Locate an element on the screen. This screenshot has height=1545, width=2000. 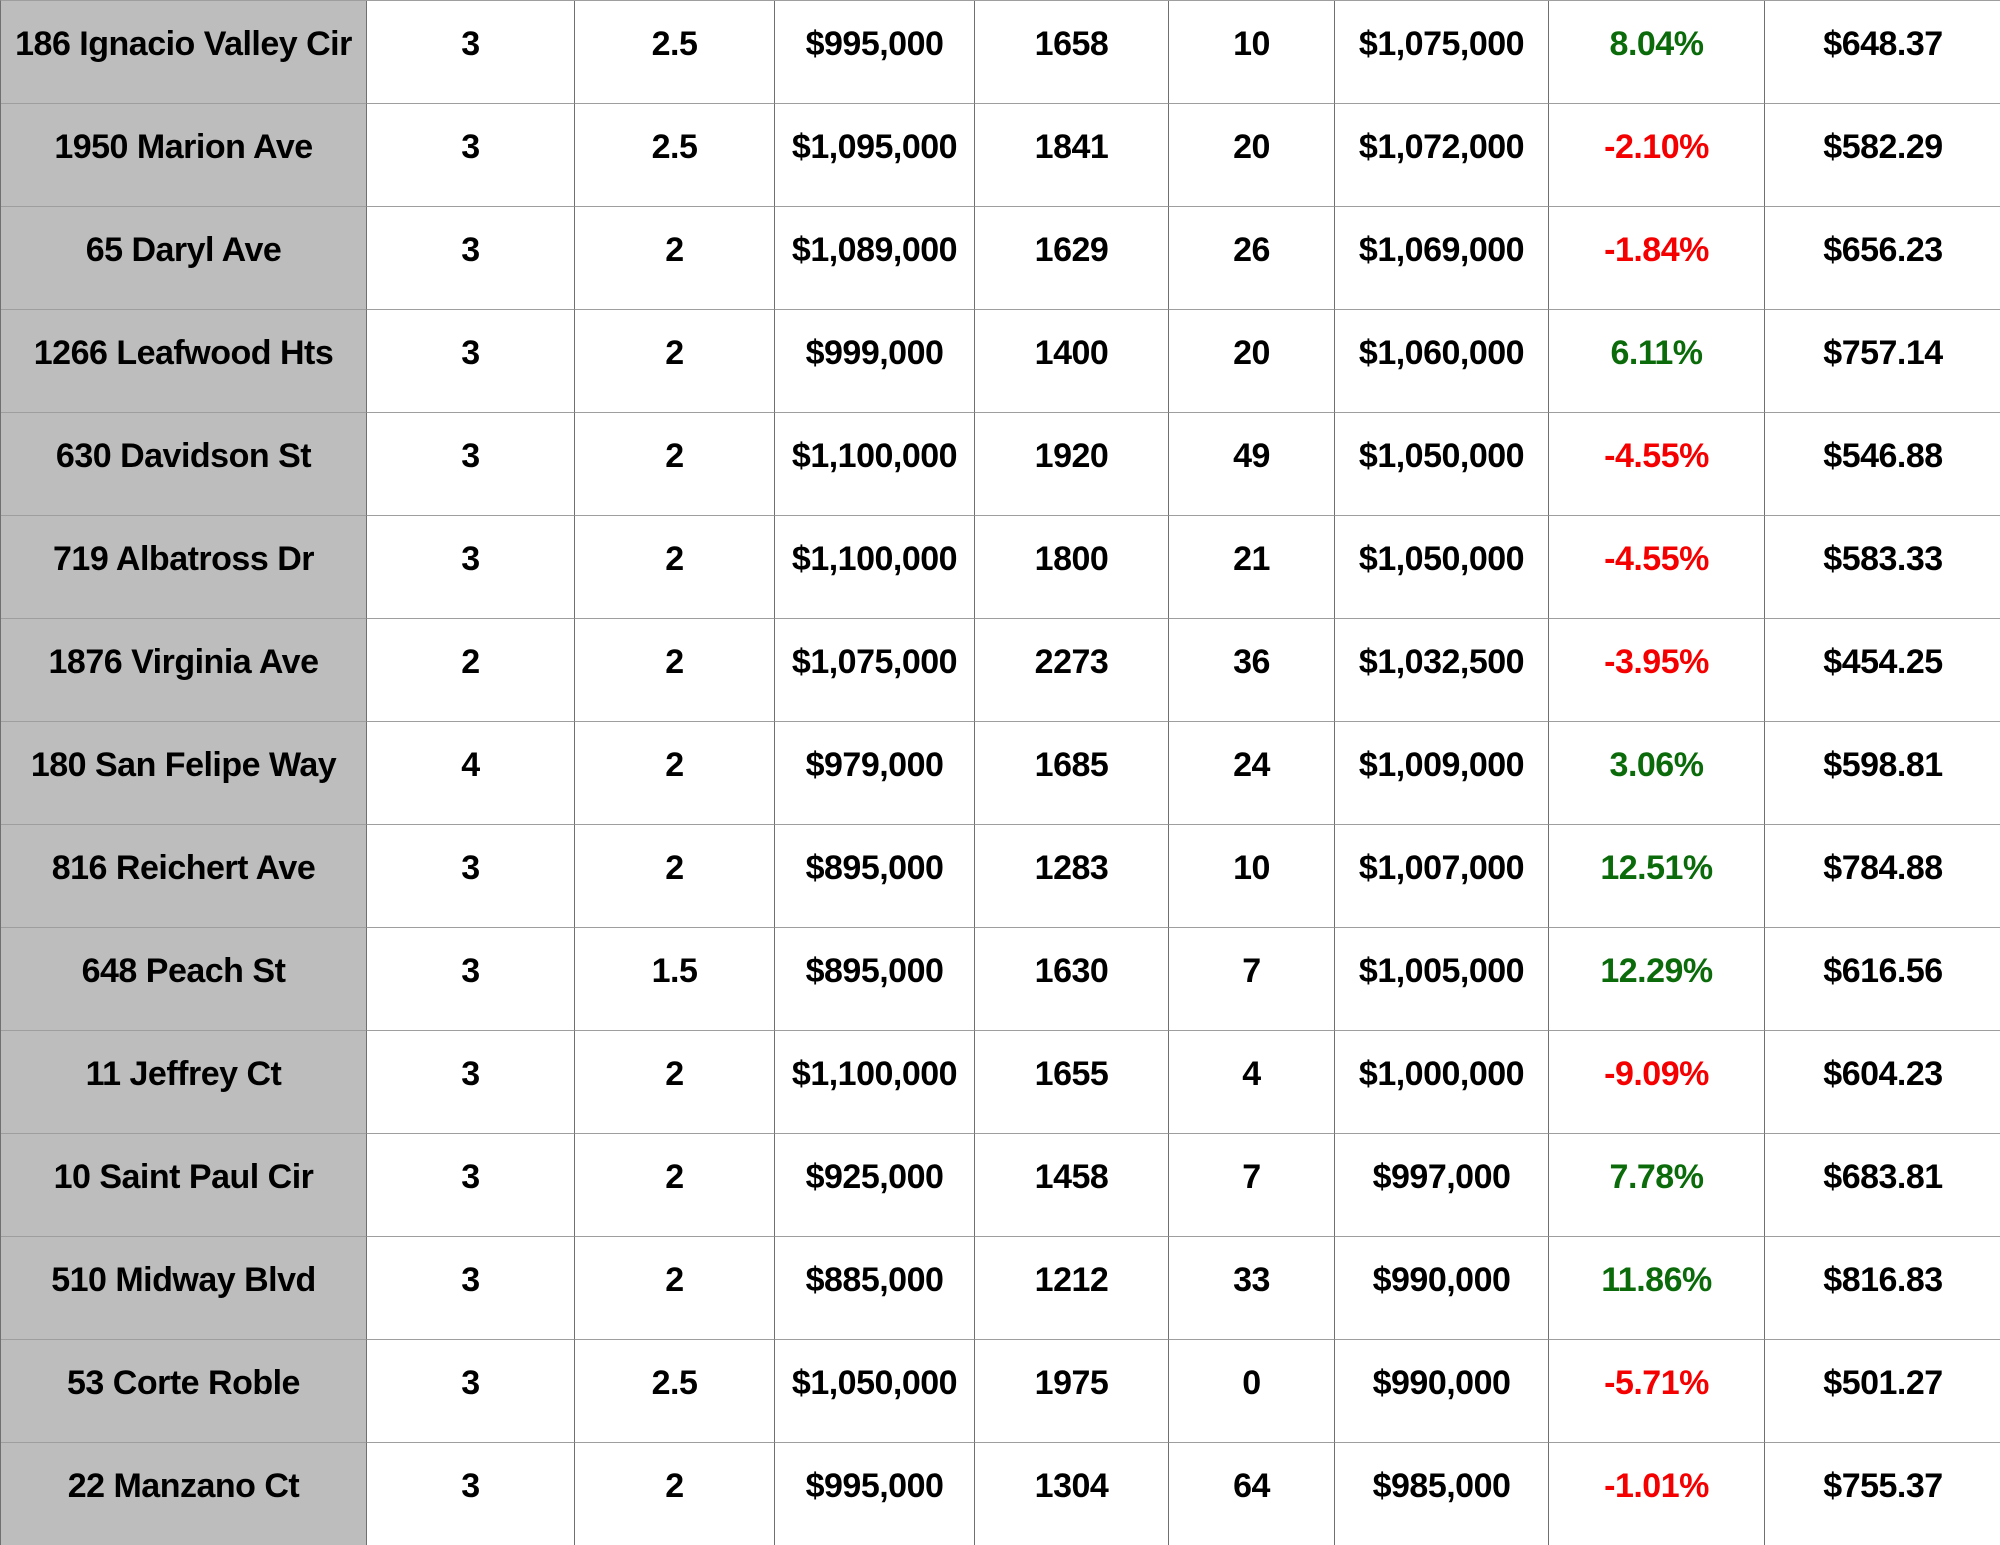
cell-sqft: 1283 is located at coordinates (1072, 876).